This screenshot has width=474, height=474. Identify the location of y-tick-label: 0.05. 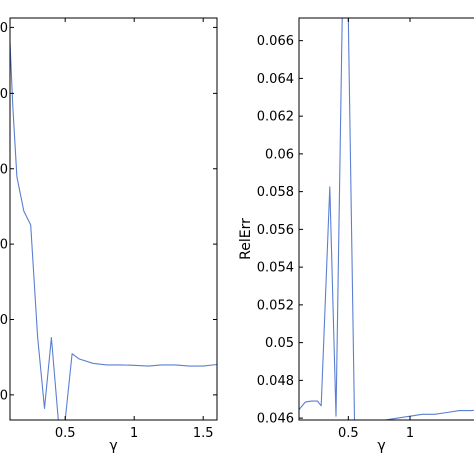
(279, 343).